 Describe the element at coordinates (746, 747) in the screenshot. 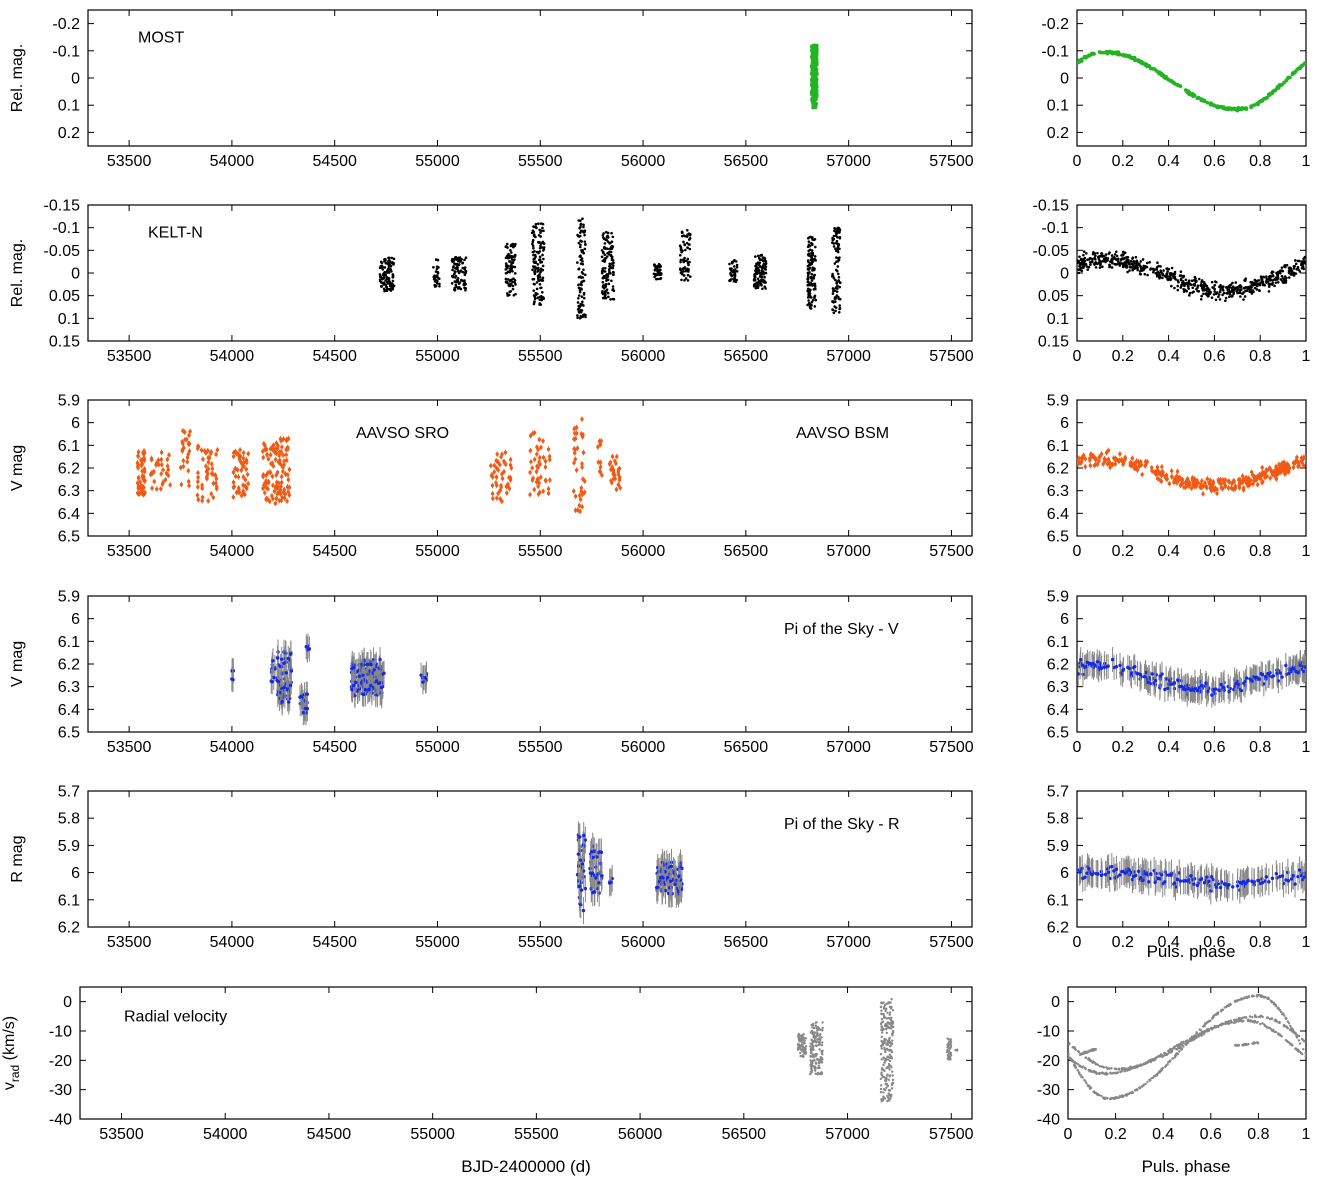

I see `x-tick-label: 56500` at that location.